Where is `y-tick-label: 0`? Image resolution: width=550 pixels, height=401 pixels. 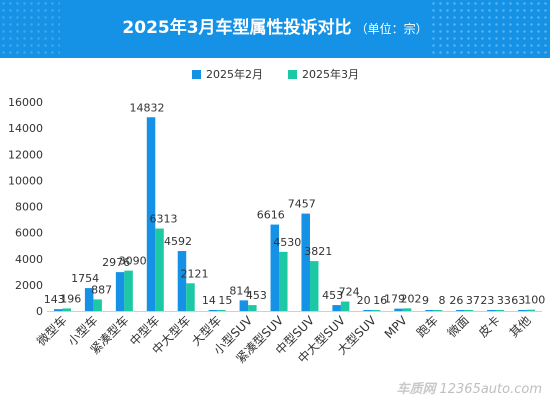 y-tick-label: 0 is located at coordinates (39, 311).